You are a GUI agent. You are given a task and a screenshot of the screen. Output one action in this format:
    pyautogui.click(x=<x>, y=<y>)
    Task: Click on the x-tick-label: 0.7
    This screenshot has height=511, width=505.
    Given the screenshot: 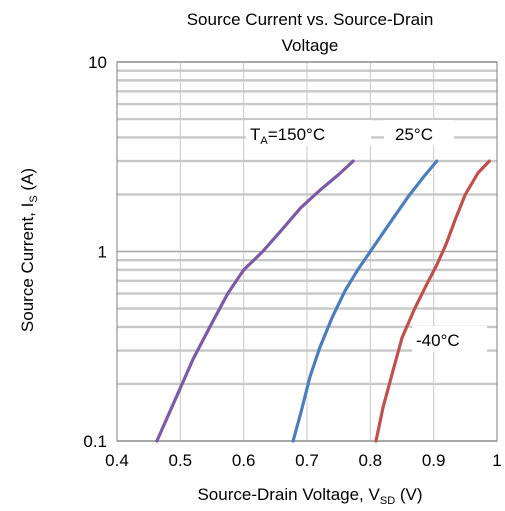 What is the action you would take?
    pyautogui.click(x=307, y=460)
    